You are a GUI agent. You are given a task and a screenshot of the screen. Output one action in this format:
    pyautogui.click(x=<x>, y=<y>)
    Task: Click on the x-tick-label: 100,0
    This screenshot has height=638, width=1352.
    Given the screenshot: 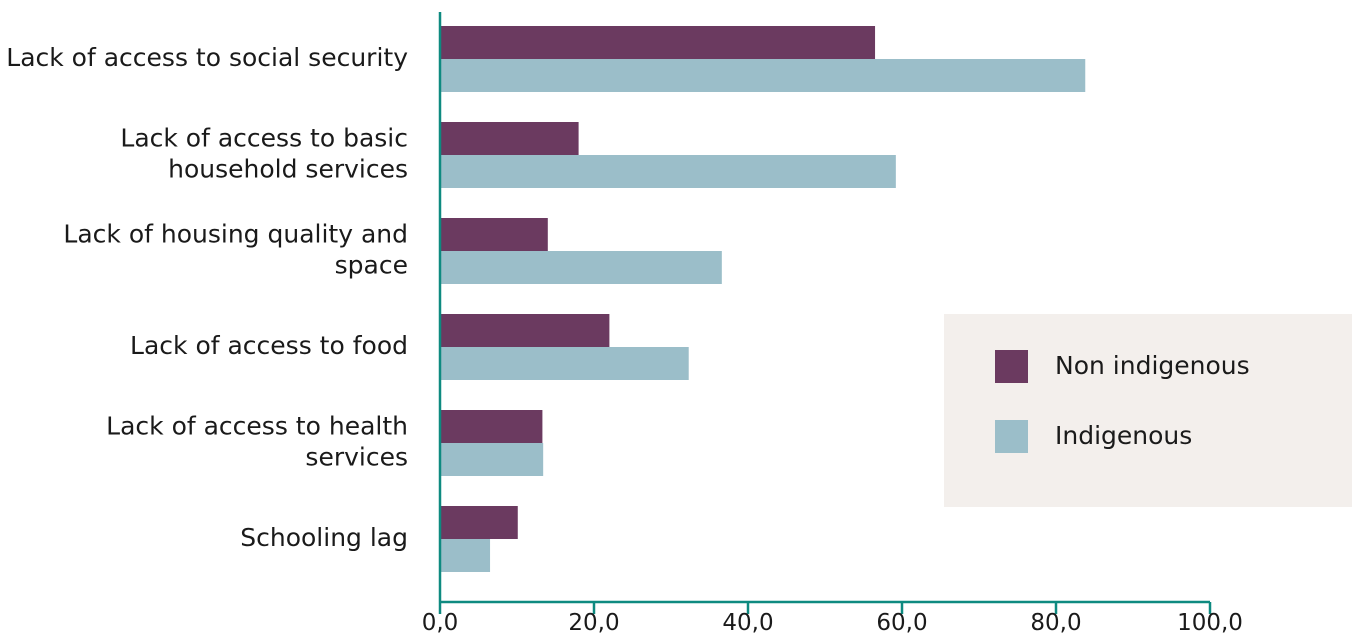 What is the action you would take?
    pyautogui.click(x=1210, y=623)
    